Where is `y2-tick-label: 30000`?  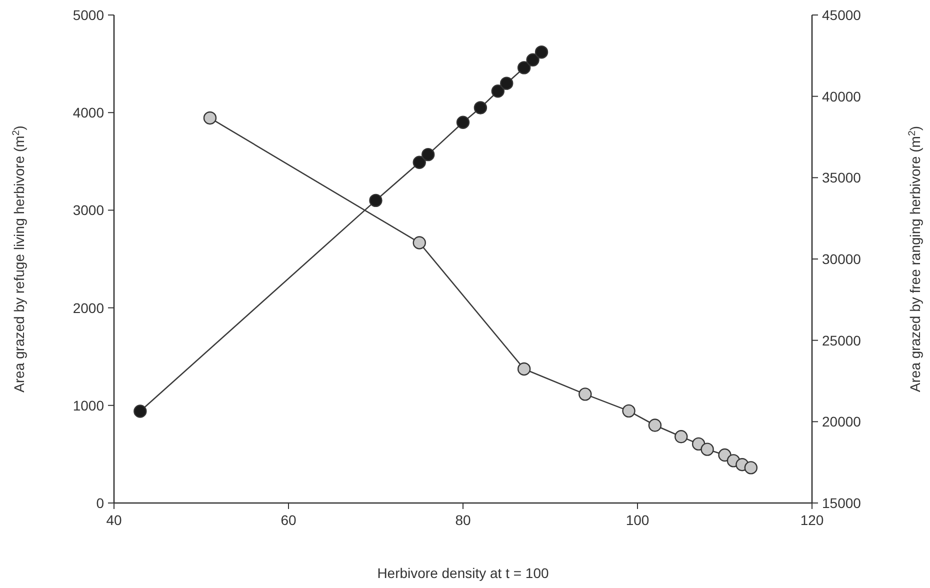
y2-tick-label: 30000 is located at coordinates (842, 259).